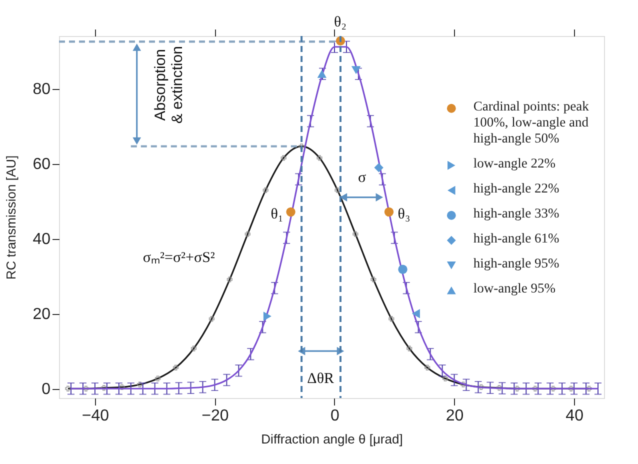 The width and height of the screenshot is (638, 464). Describe the element at coordinates (514, 288) in the screenshot. I see `legend-label: low-angle 95%` at that location.